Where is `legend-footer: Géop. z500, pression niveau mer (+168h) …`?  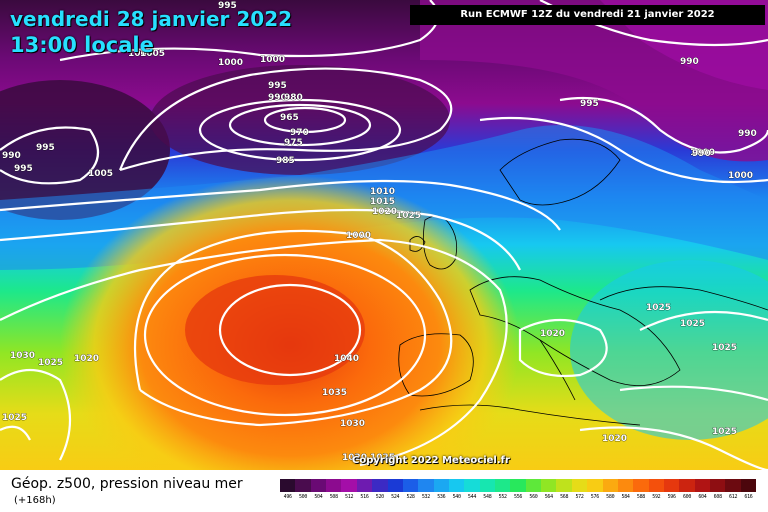 legend-footer: Géop. z500, pression niveau mer (+168h) … is located at coordinates (384, 491).